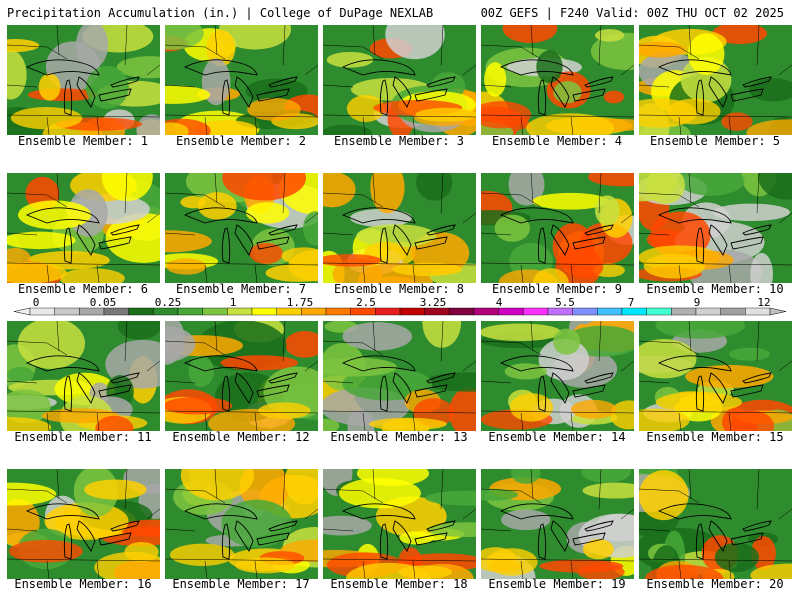  I want to click on ensemble-member-label: Ensemble Member: 10, so click(715, 289).